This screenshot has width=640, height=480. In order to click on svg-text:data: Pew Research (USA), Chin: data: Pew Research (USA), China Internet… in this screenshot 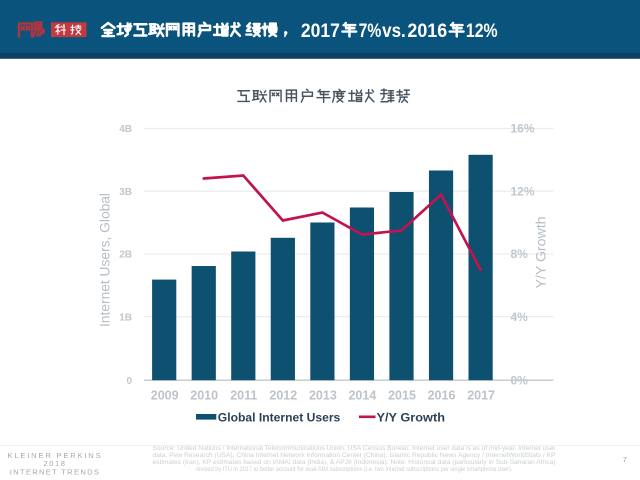, I will do `click(354, 455)`.